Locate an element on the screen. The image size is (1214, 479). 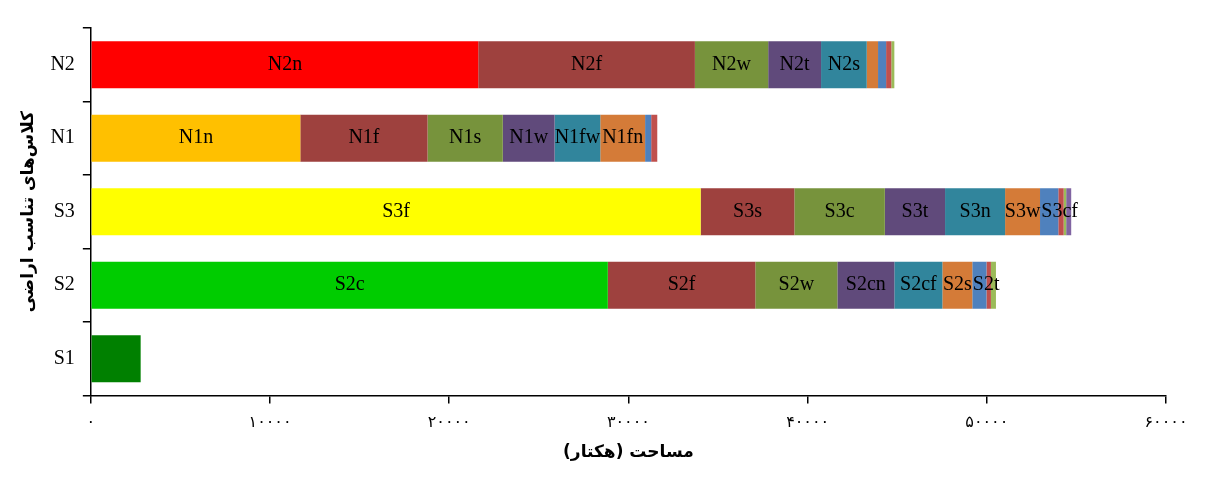
data-label: S2cf is located at coordinates (919, 283).